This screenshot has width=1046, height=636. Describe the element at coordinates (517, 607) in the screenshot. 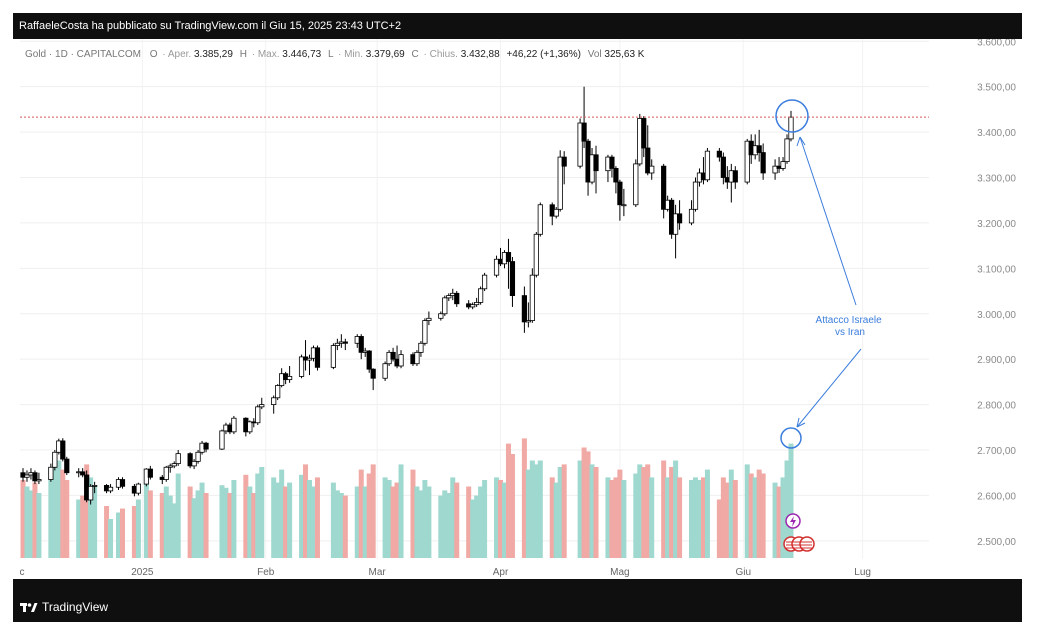

I see `footer-bar: TradingView` at that location.